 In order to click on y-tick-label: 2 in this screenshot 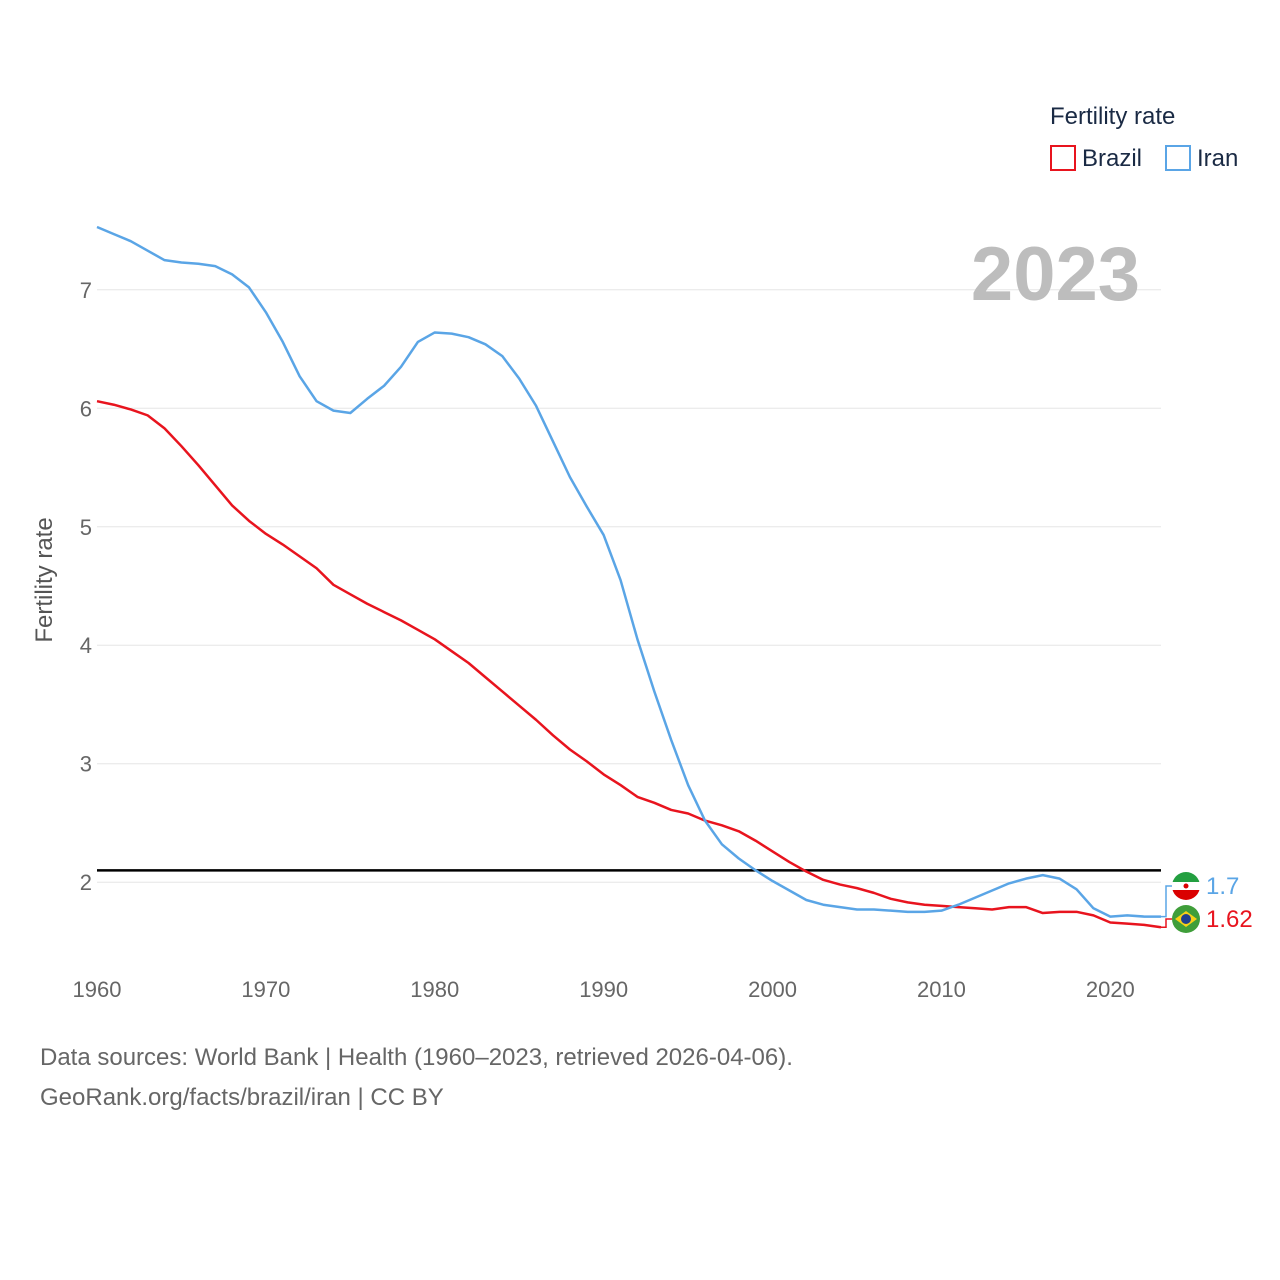, I will do `click(86, 882)`.